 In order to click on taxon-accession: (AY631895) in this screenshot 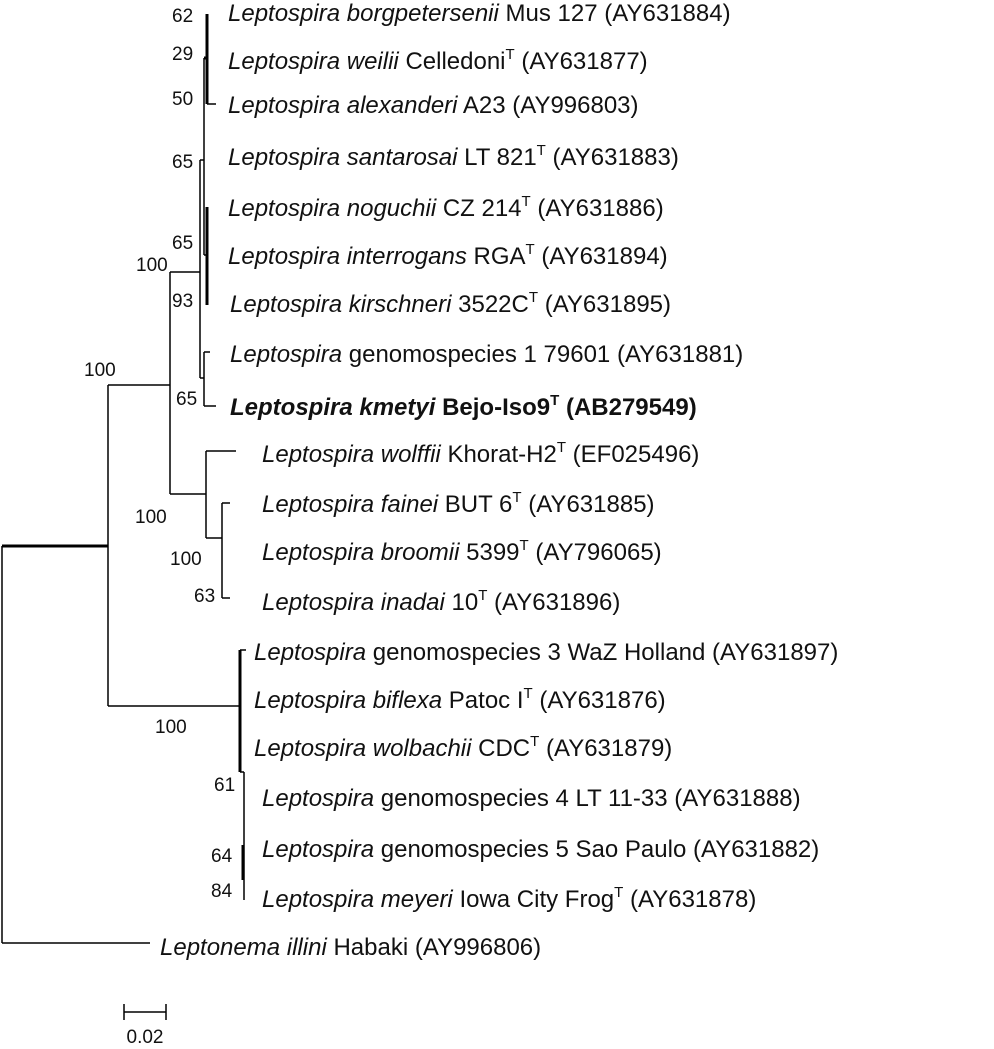, I will do `click(608, 304)`.